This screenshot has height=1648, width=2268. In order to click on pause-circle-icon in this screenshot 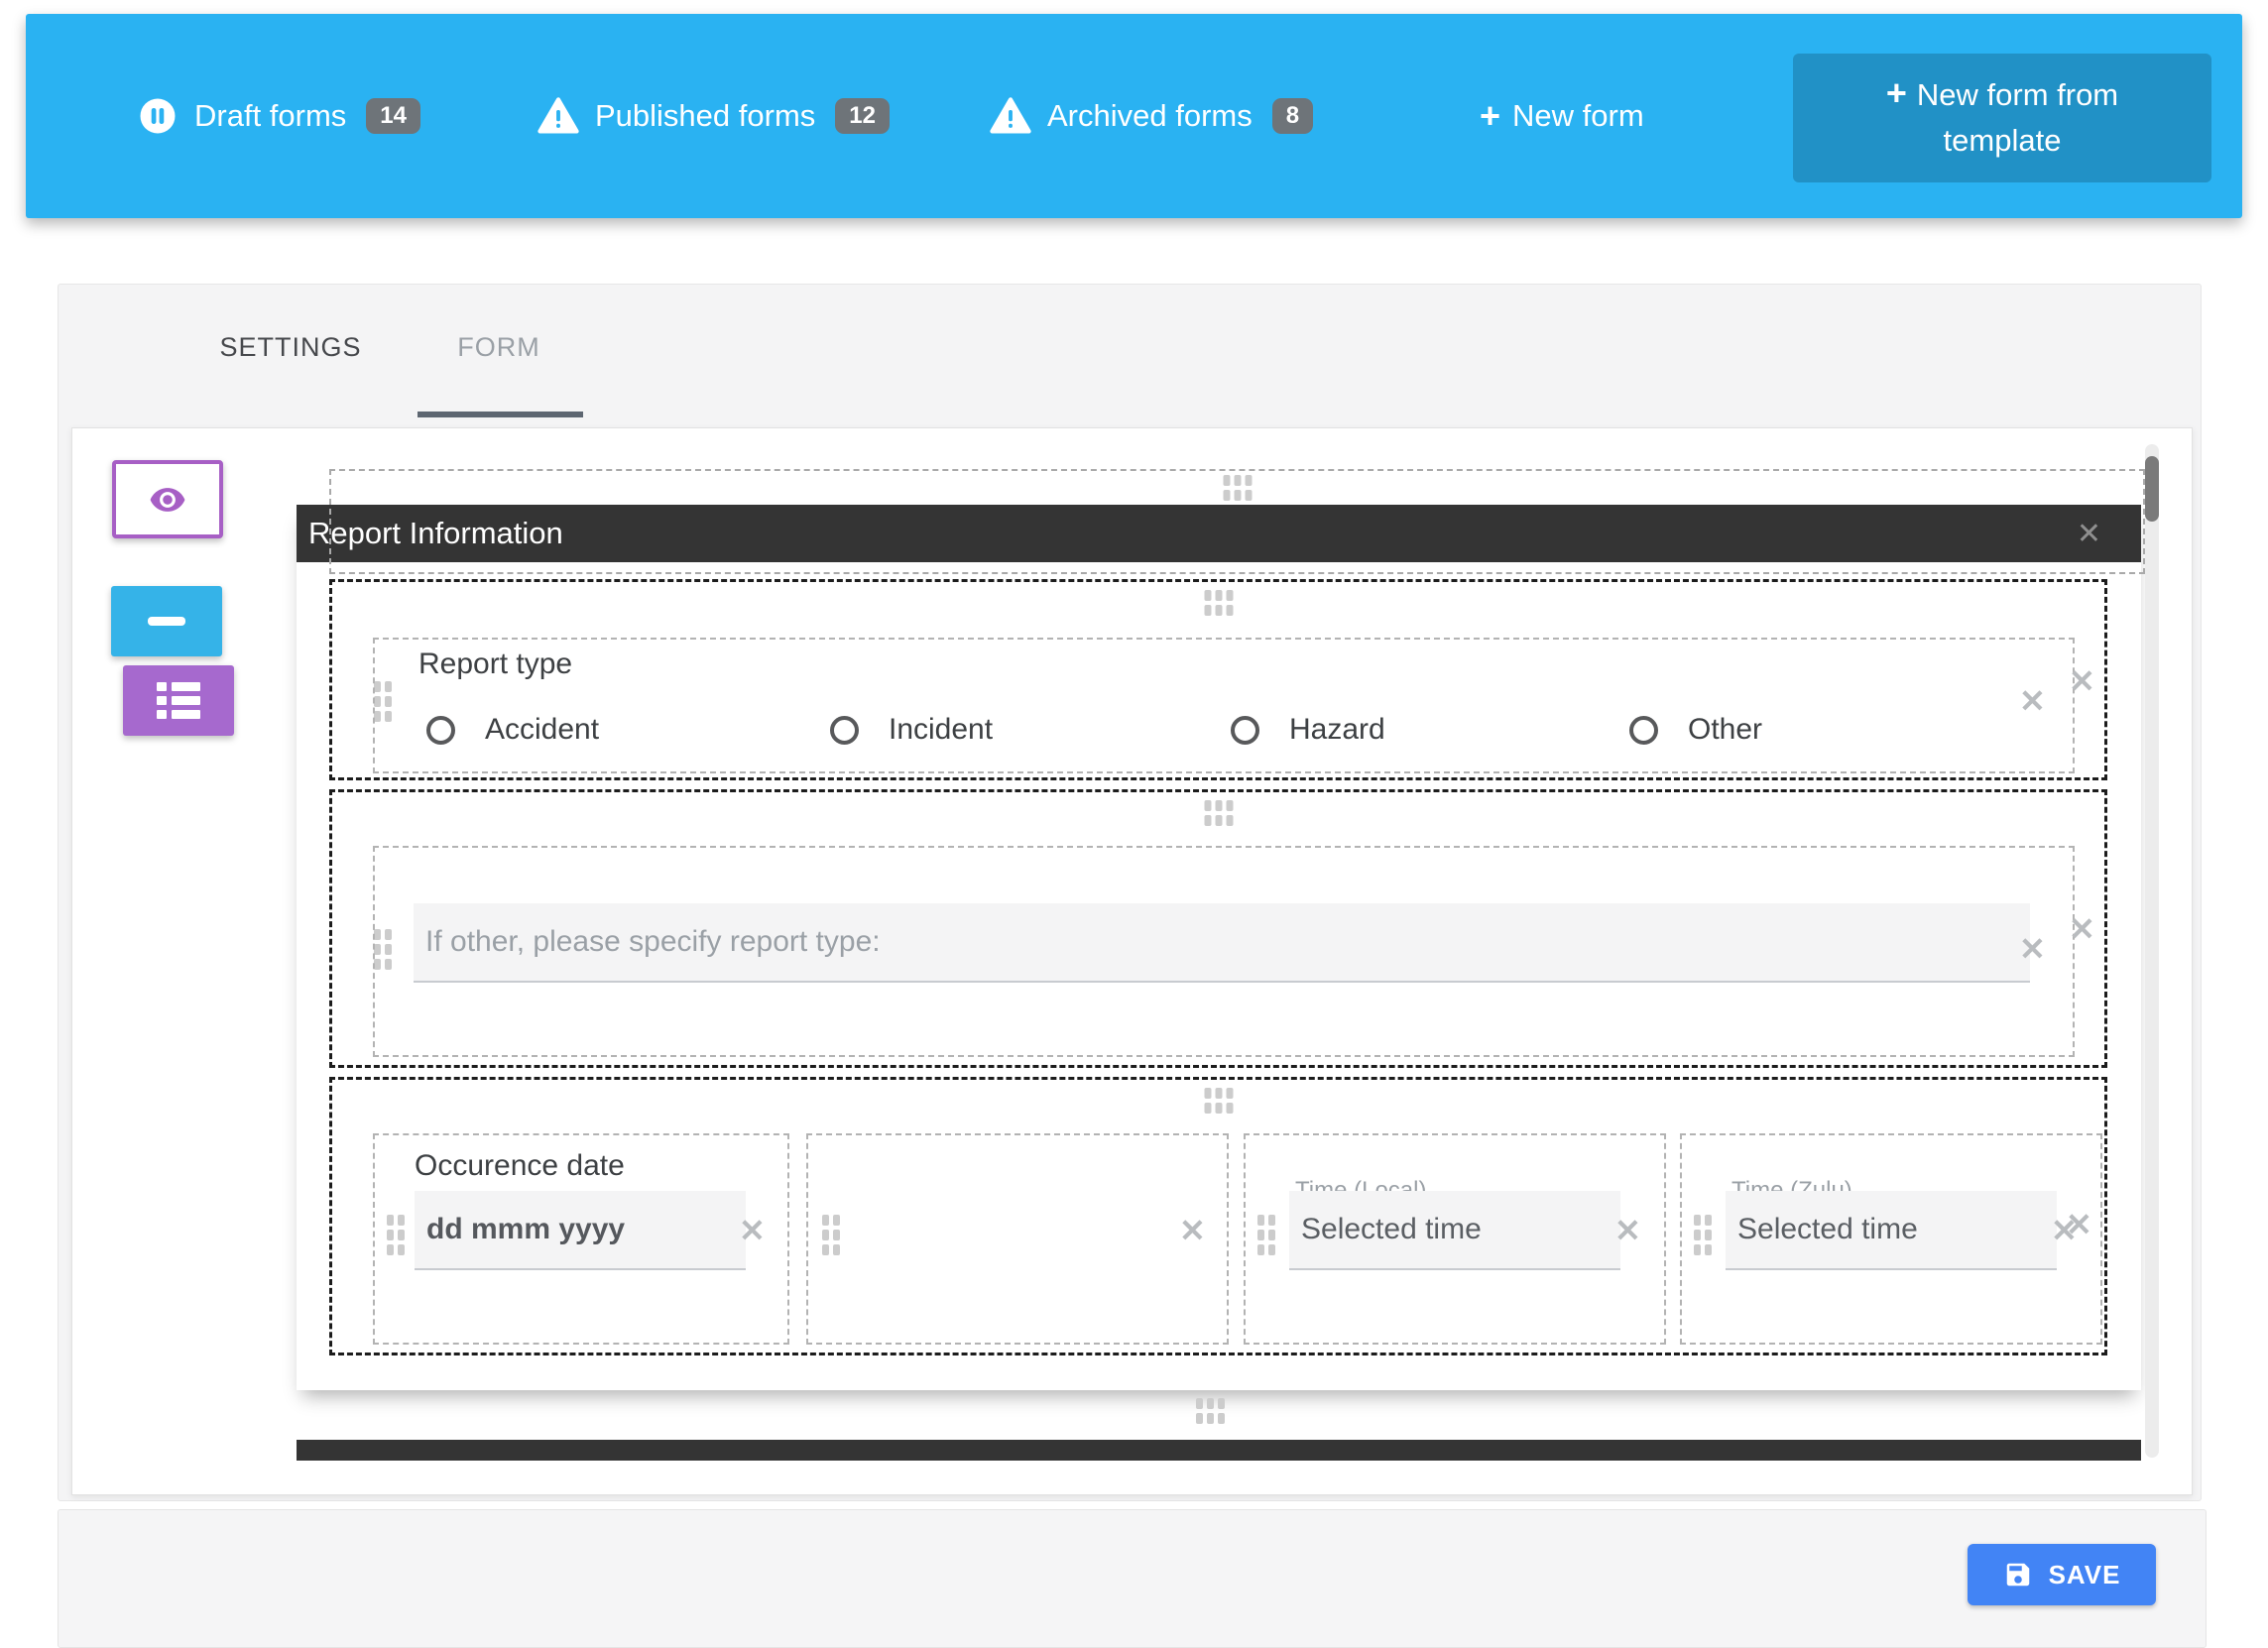, I will do `click(158, 116)`.